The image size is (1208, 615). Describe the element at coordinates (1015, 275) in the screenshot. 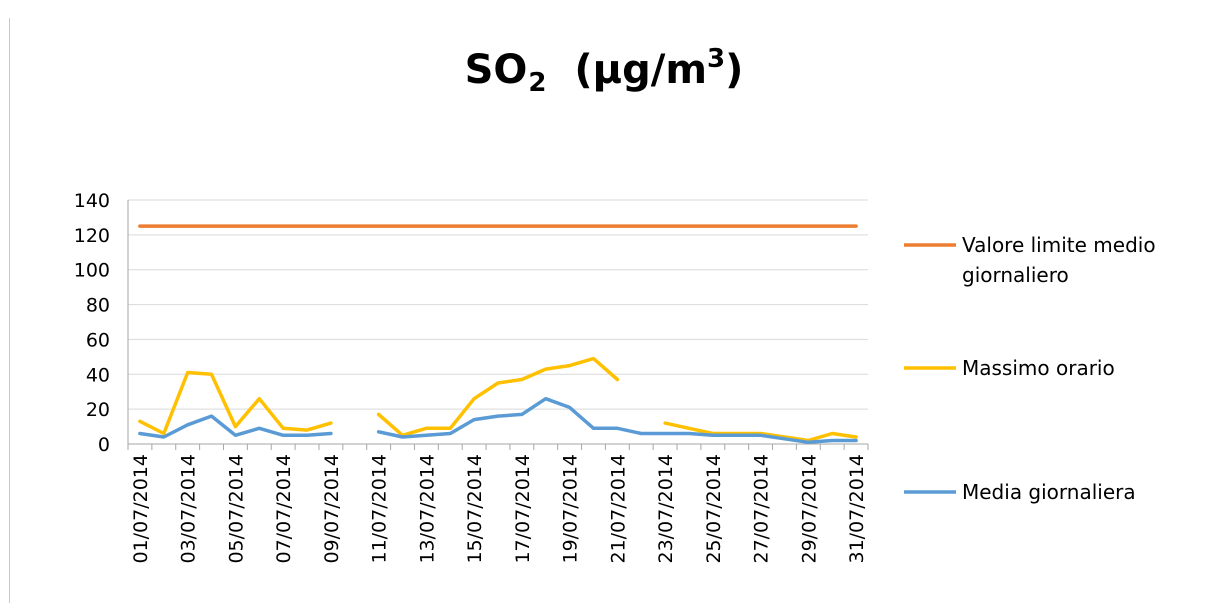

I see `legend-label-line: giornaliero` at that location.